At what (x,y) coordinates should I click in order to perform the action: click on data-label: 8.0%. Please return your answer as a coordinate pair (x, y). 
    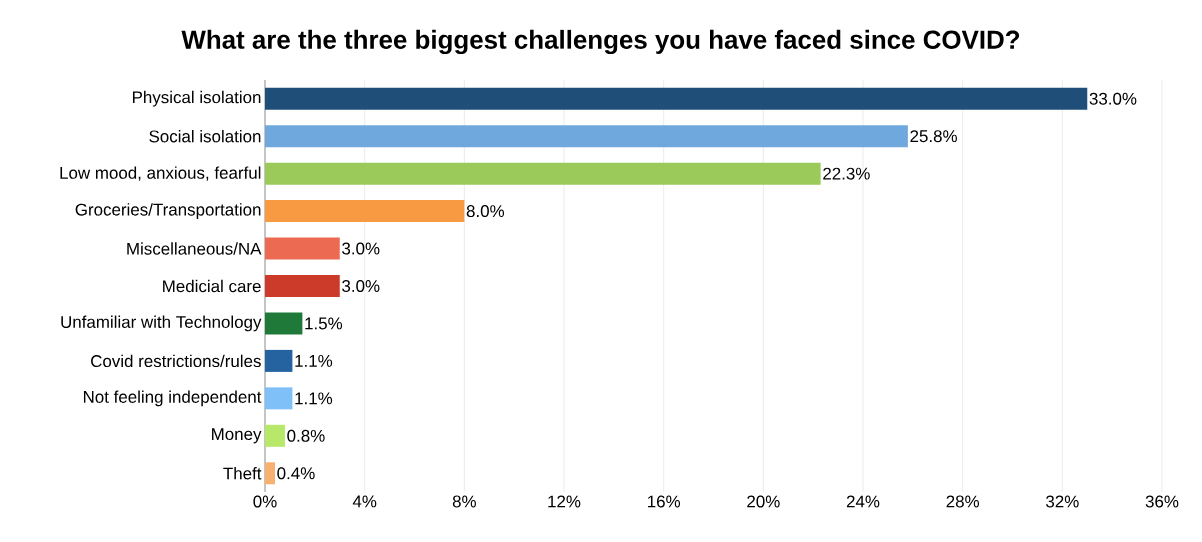
    Looking at the image, I should click on (485, 211).